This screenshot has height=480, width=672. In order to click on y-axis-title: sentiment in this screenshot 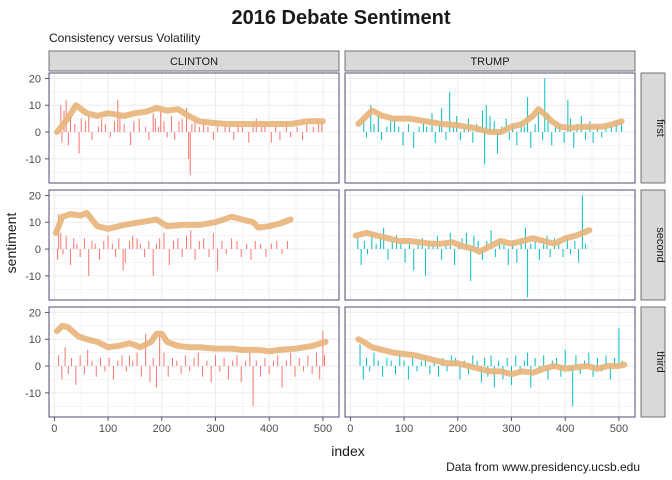, I will do `click(11, 243)`.